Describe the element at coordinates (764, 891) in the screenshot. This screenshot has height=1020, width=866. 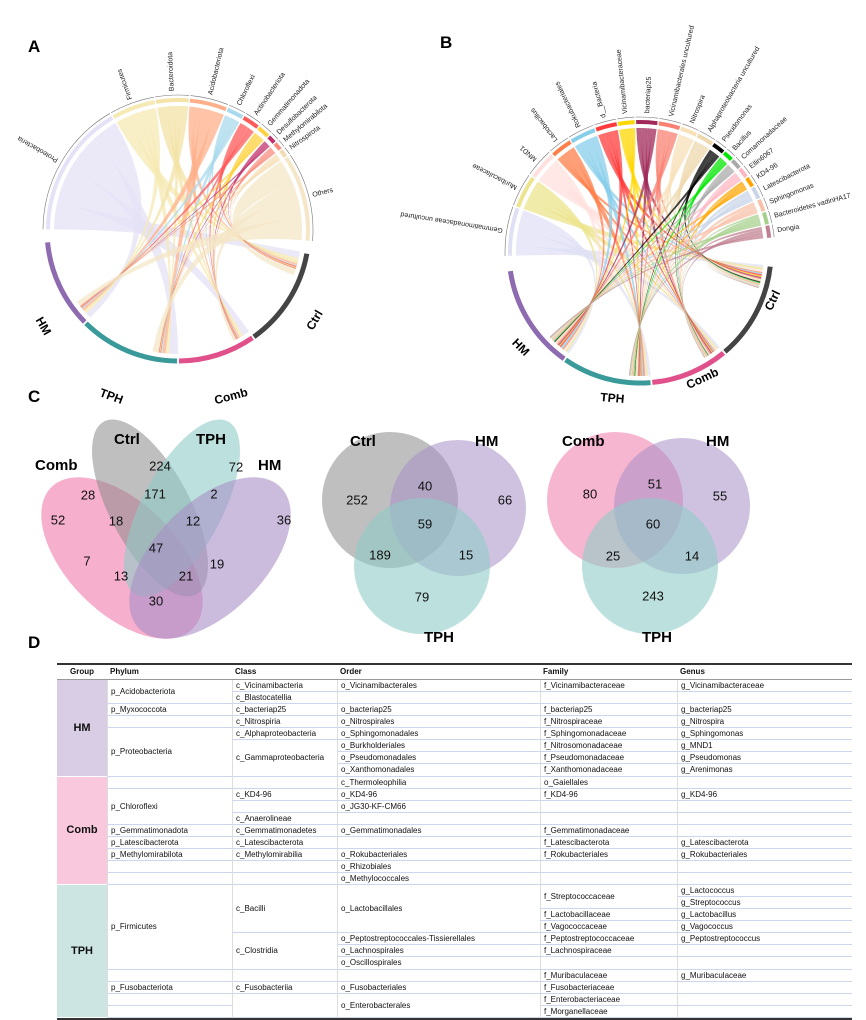
I see `table-cell-genus: g_Lactococcus` at that location.